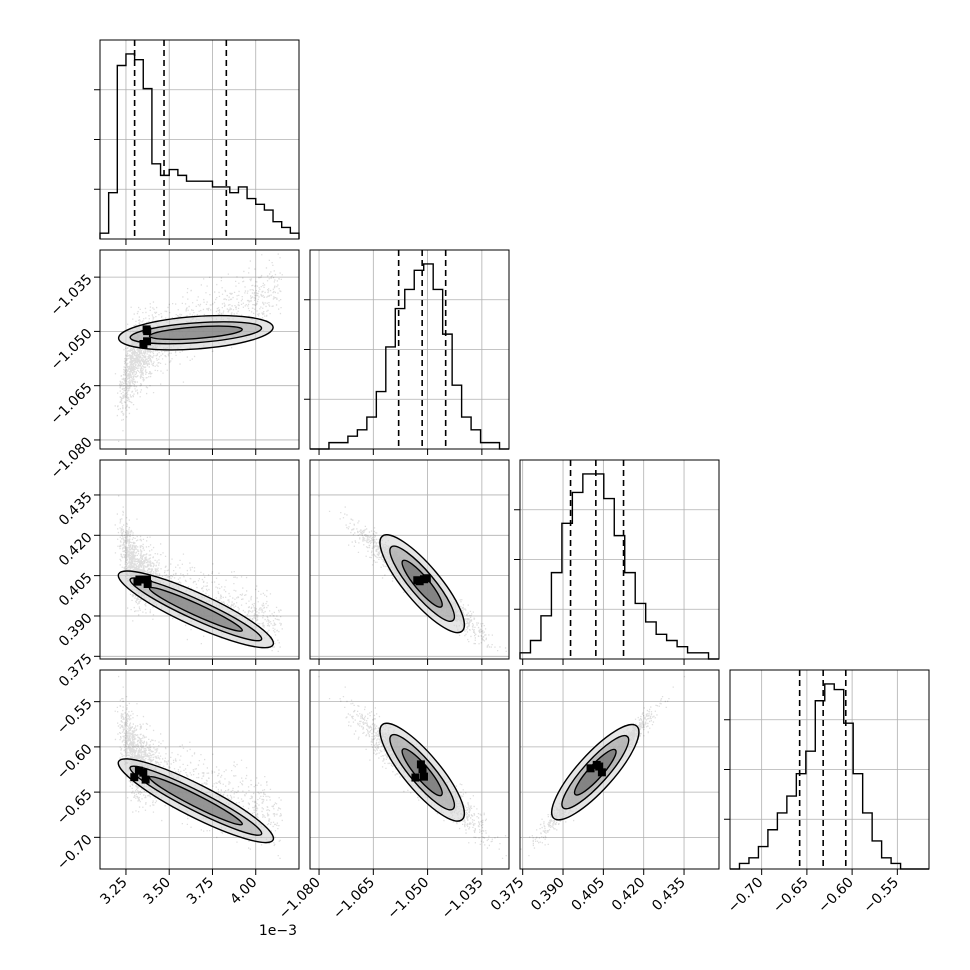  I want to click on y-tick-label: −0.70, so click(75, 853).